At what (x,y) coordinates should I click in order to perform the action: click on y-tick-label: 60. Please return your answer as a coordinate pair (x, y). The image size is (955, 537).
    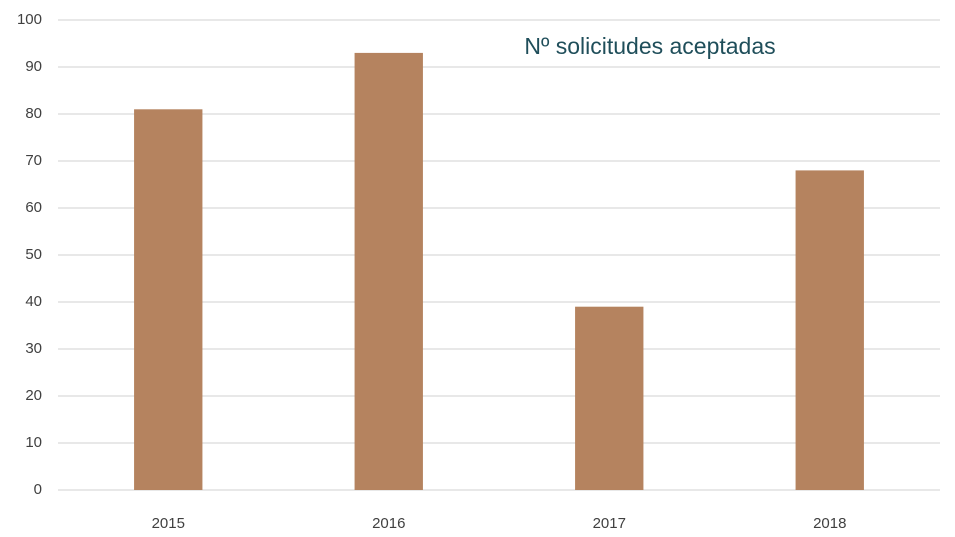
    Looking at the image, I should click on (33, 207).